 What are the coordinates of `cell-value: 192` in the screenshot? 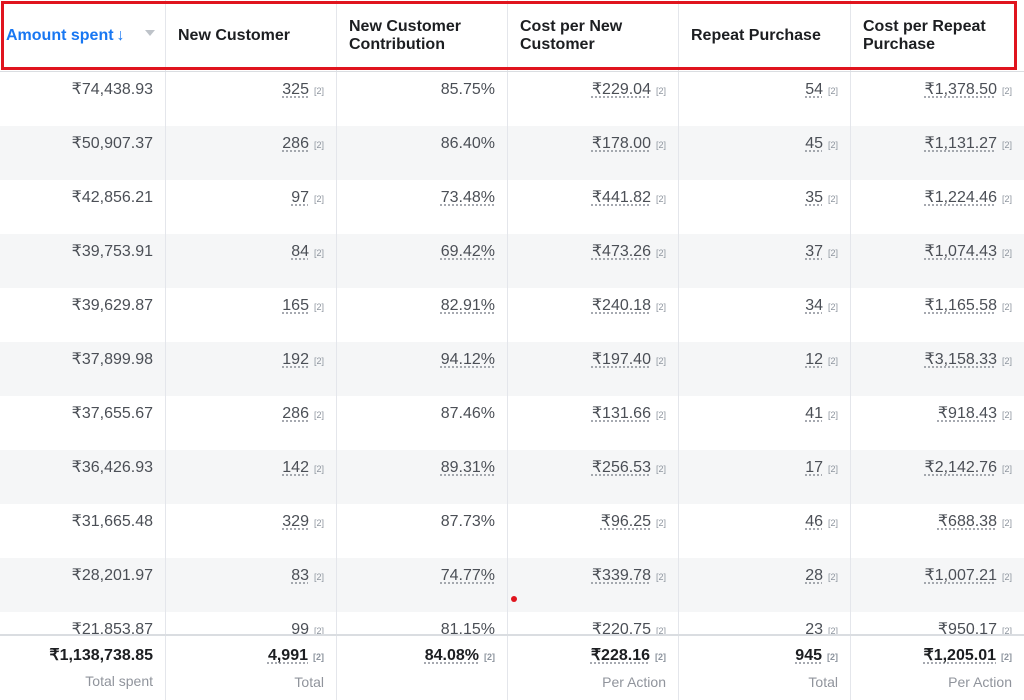 It's located at (295, 359).